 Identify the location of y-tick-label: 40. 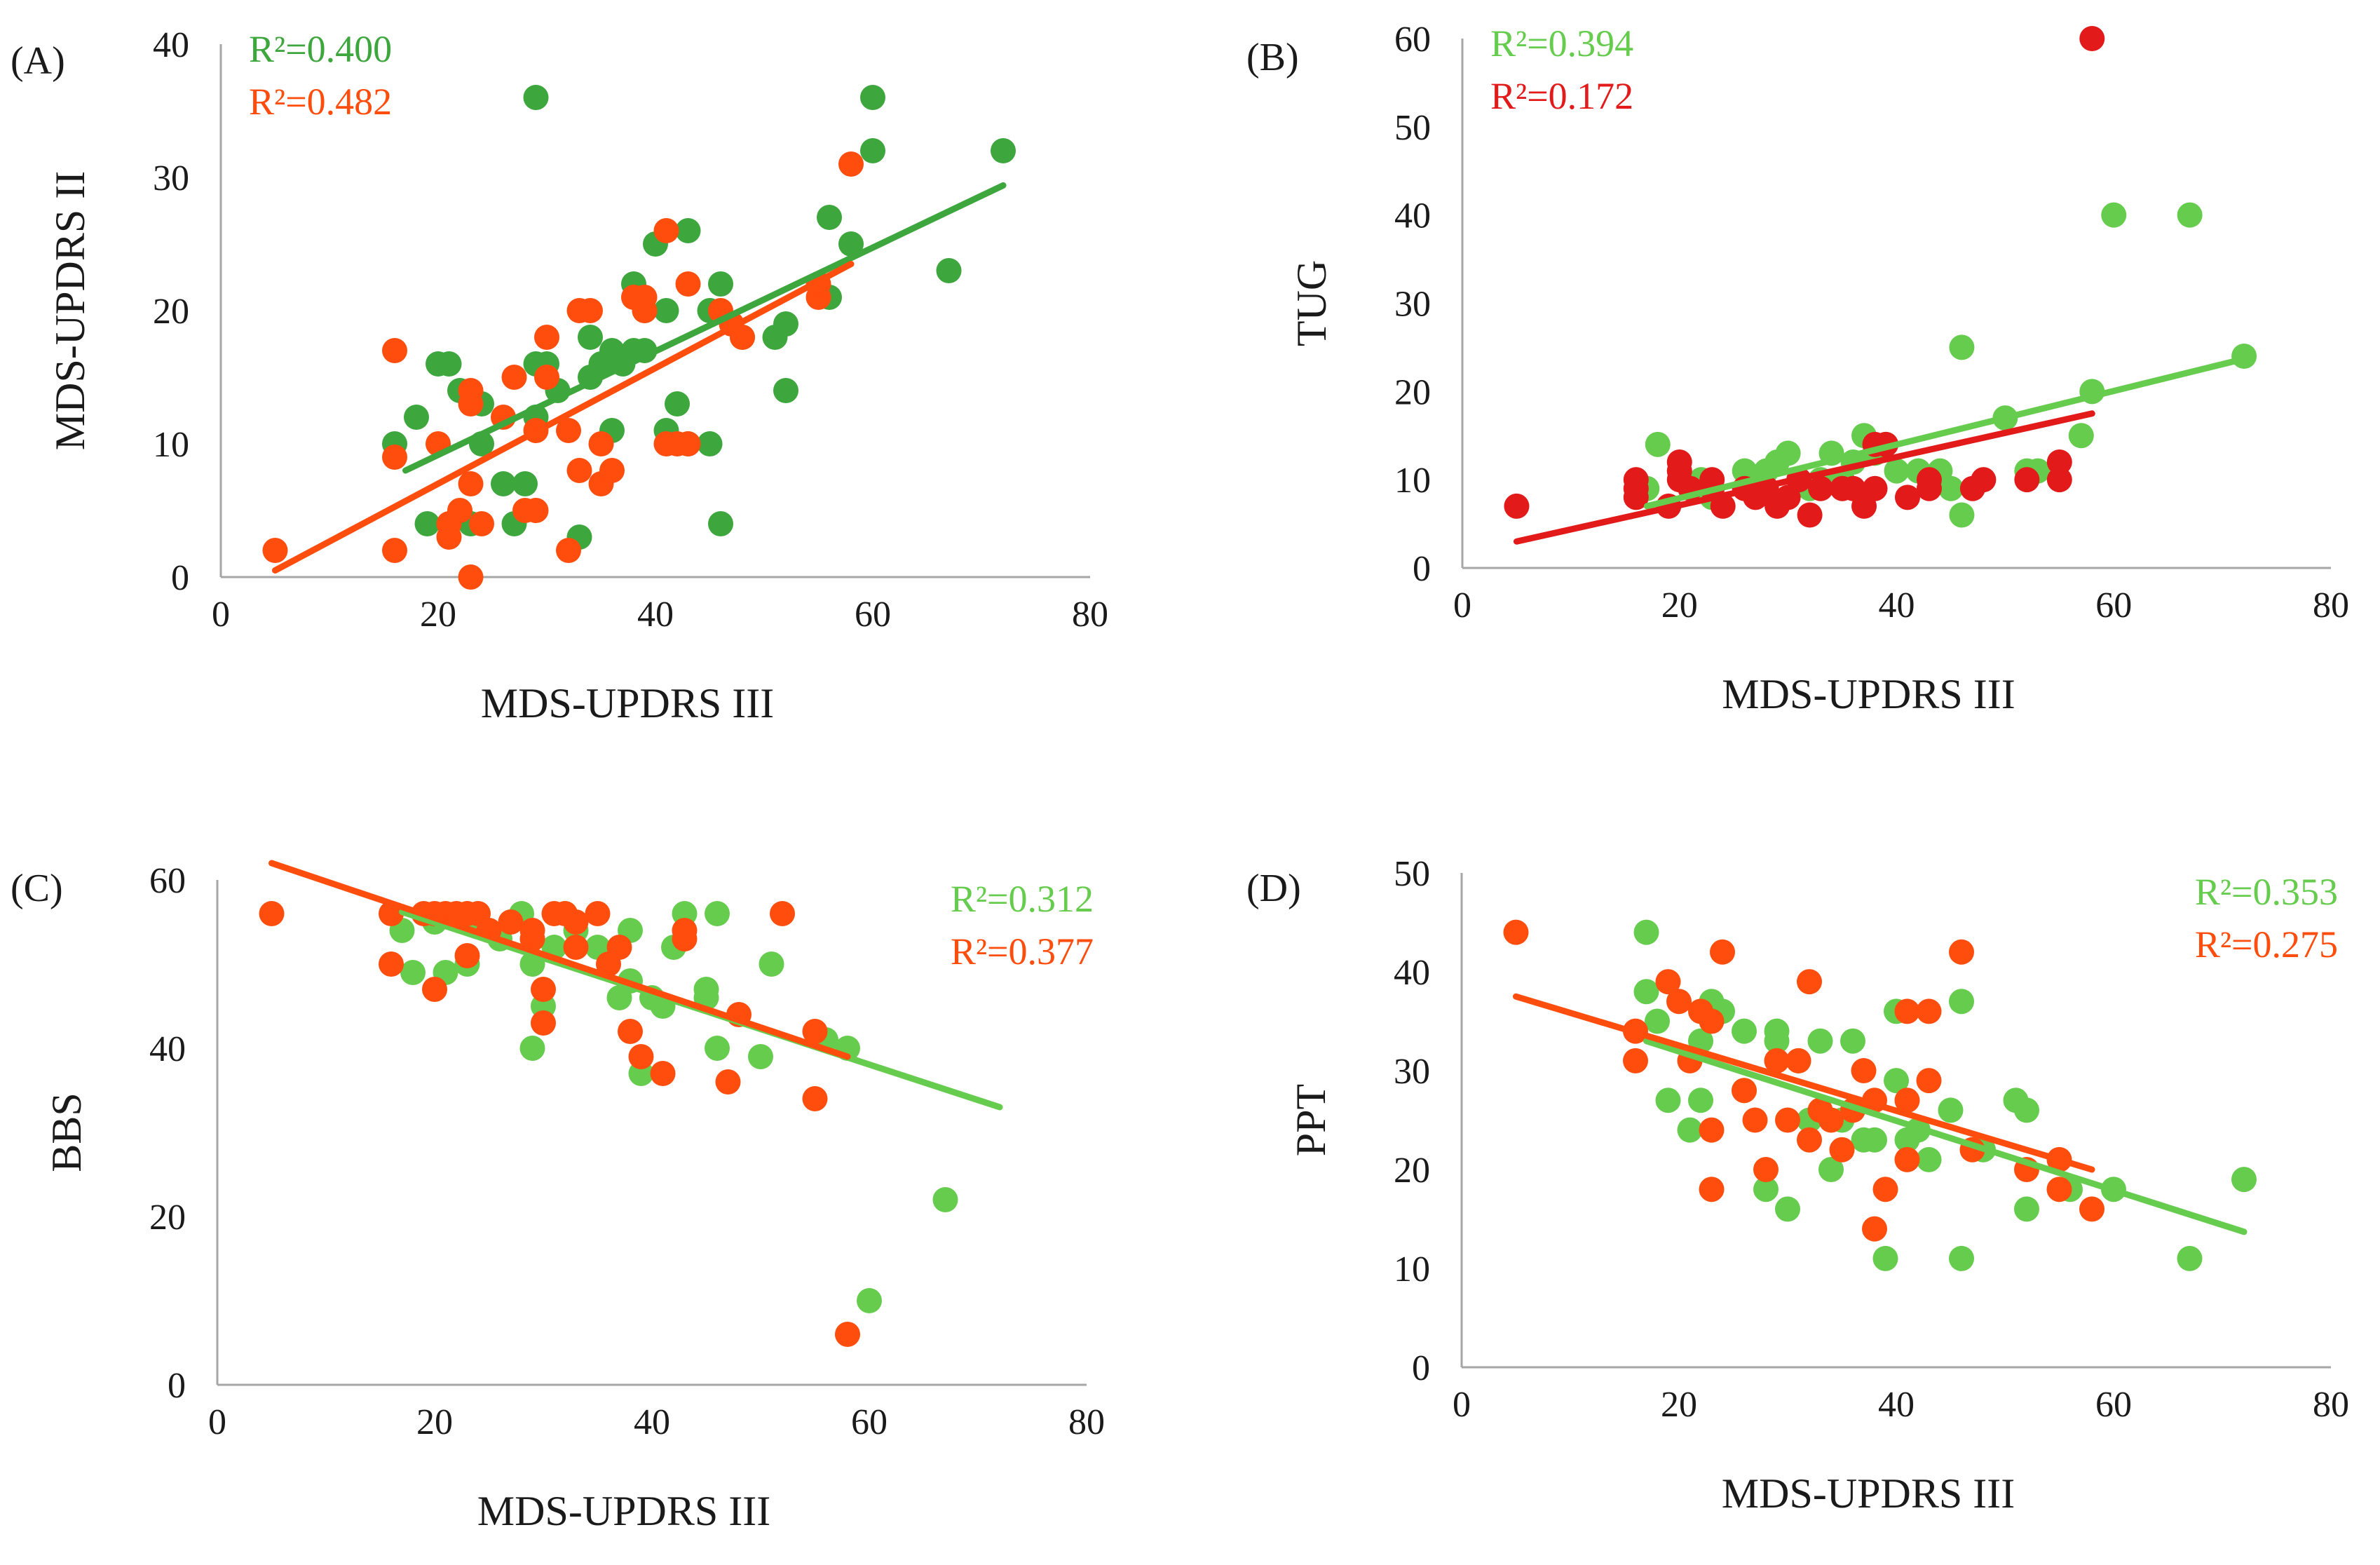
(171, 45).